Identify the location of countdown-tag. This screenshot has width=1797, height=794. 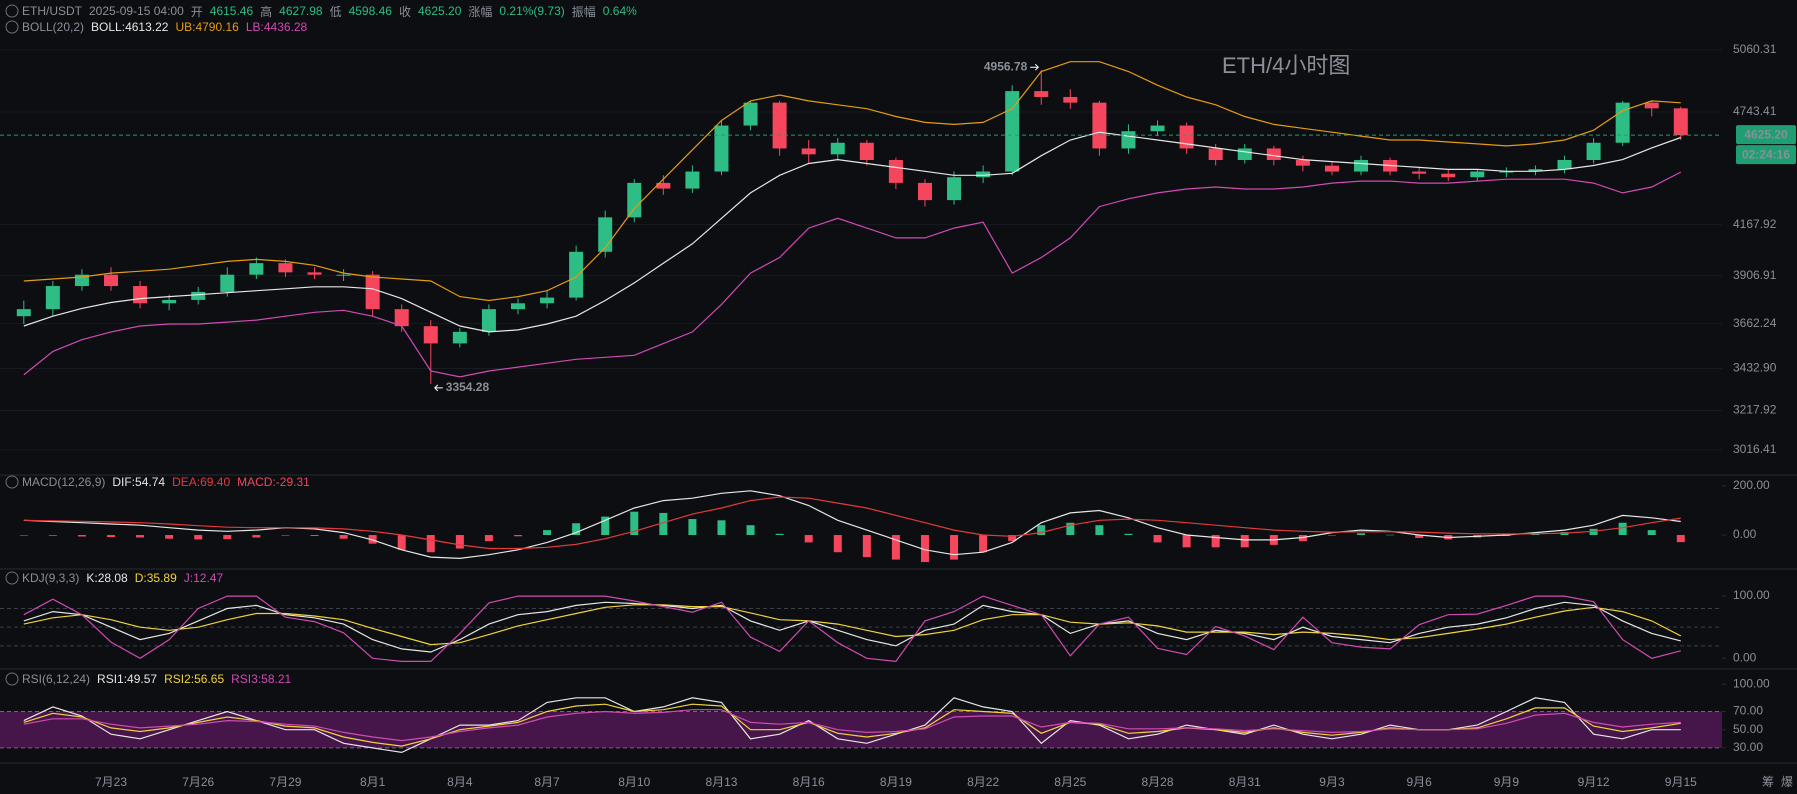
(1766, 155).